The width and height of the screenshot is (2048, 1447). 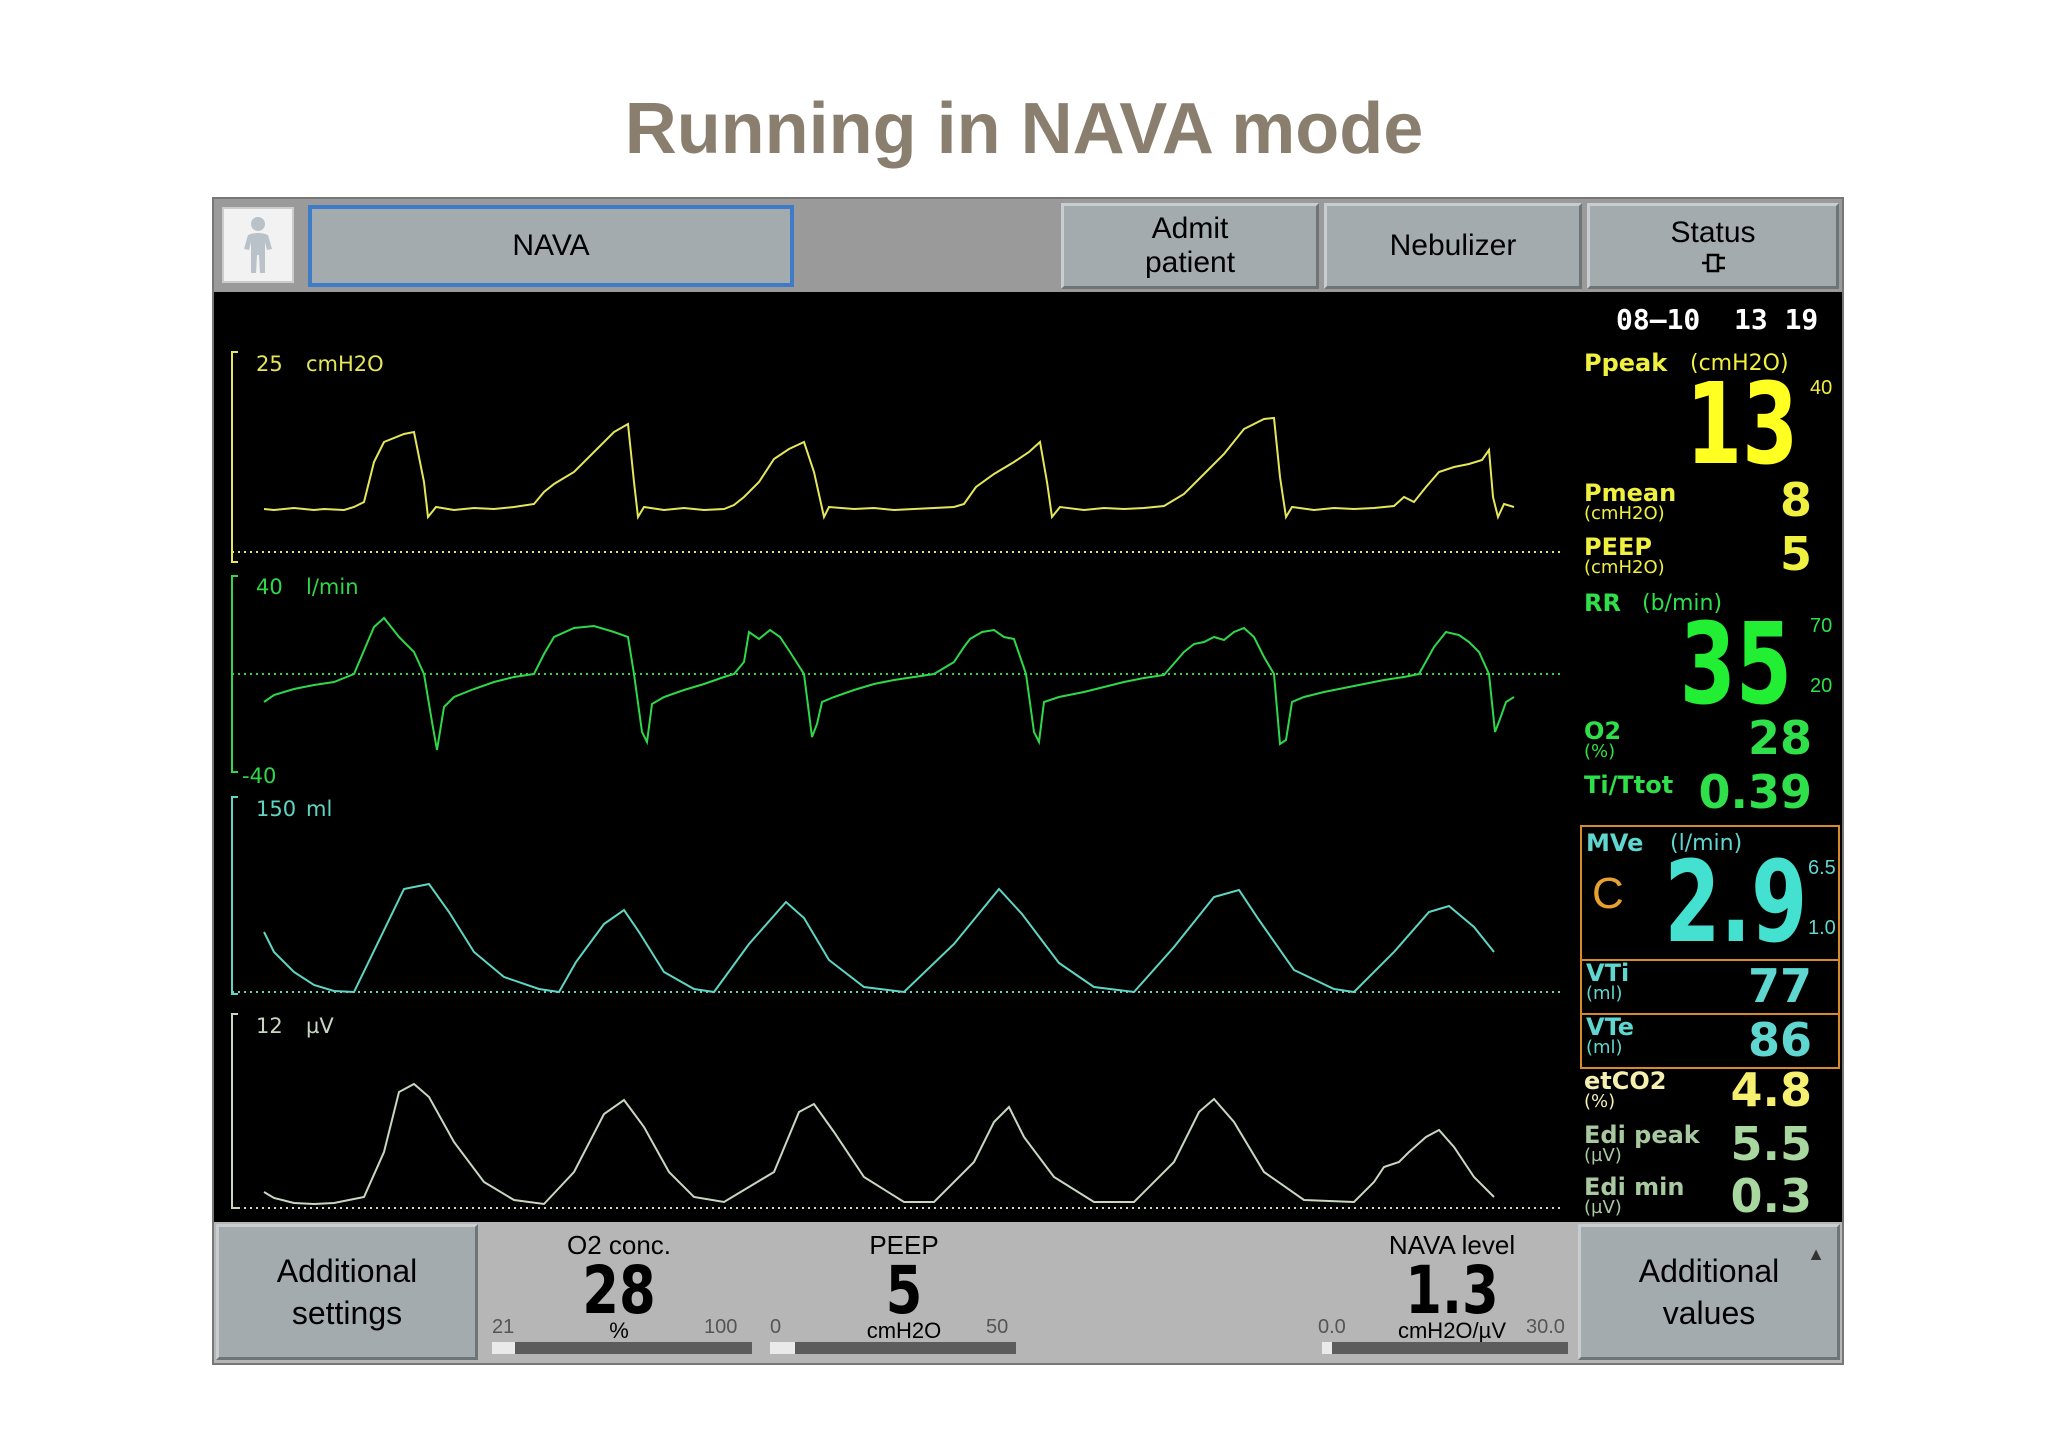 What do you see at coordinates (234, 895) in the screenshot?
I see `volume-axis` at bounding box center [234, 895].